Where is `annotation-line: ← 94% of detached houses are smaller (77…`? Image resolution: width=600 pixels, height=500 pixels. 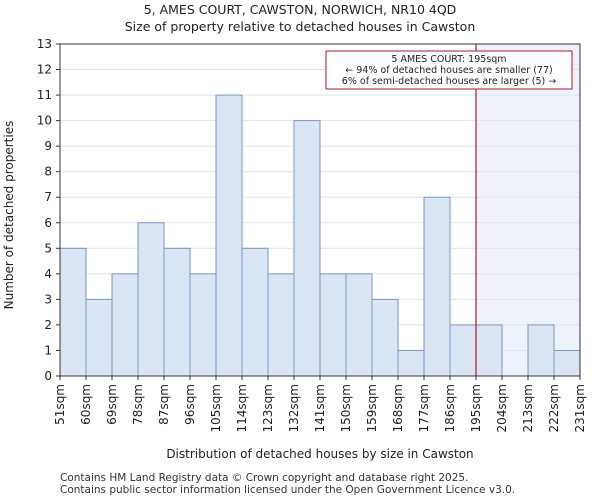 annotation-line: ← 94% of detached houses are smaller (77… is located at coordinates (448, 70).